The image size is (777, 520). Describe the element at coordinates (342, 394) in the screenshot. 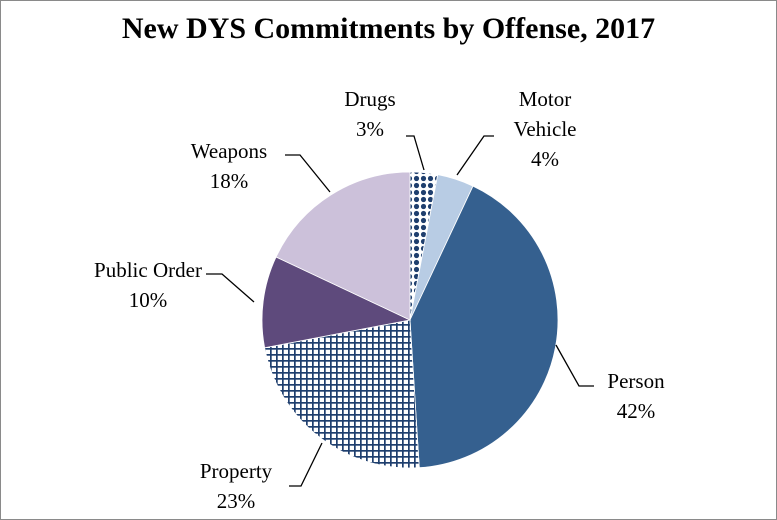

I see `pie-slice-property` at that location.